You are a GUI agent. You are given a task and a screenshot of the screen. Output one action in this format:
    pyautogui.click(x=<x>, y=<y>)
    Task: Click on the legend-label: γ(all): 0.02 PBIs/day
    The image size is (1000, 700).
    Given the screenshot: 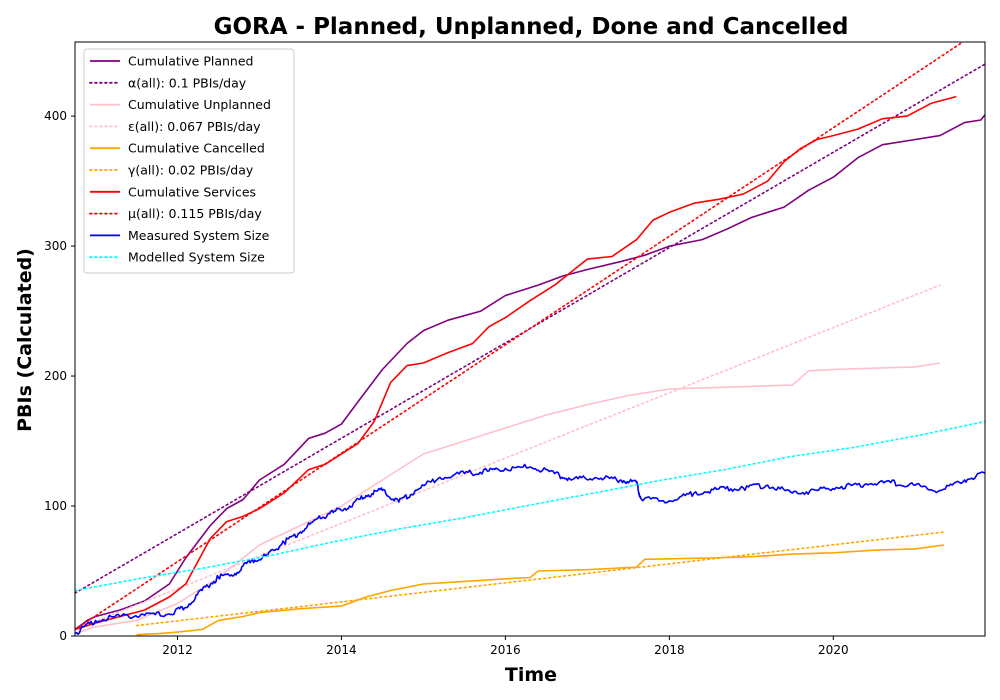 What is the action you would take?
    pyautogui.click(x=191, y=170)
    